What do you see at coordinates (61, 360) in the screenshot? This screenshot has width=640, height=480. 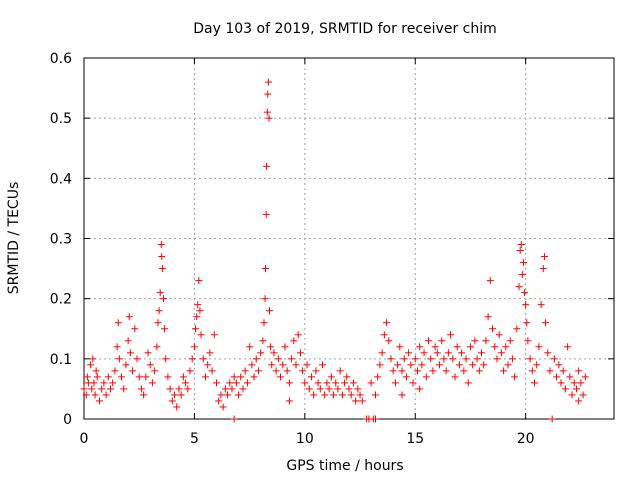 I see `y-tick-label: 0.1` at bounding box center [61, 360].